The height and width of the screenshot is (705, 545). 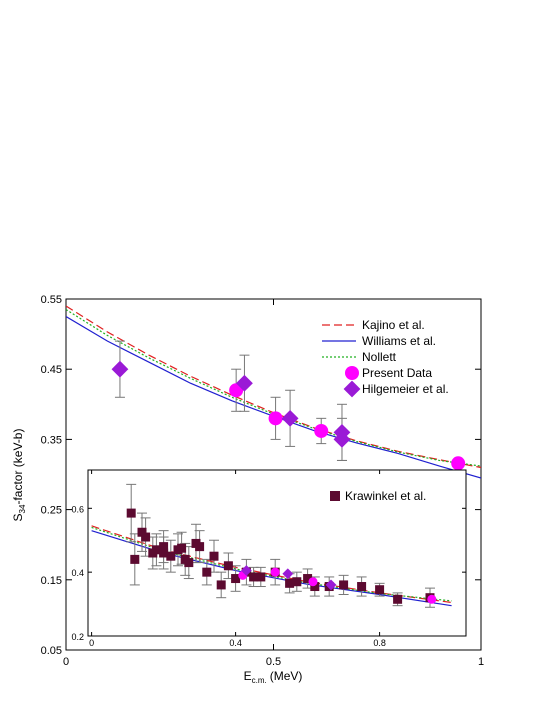 I want to click on legend-label: Hilgemeier et al., so click(x=405, y=389).